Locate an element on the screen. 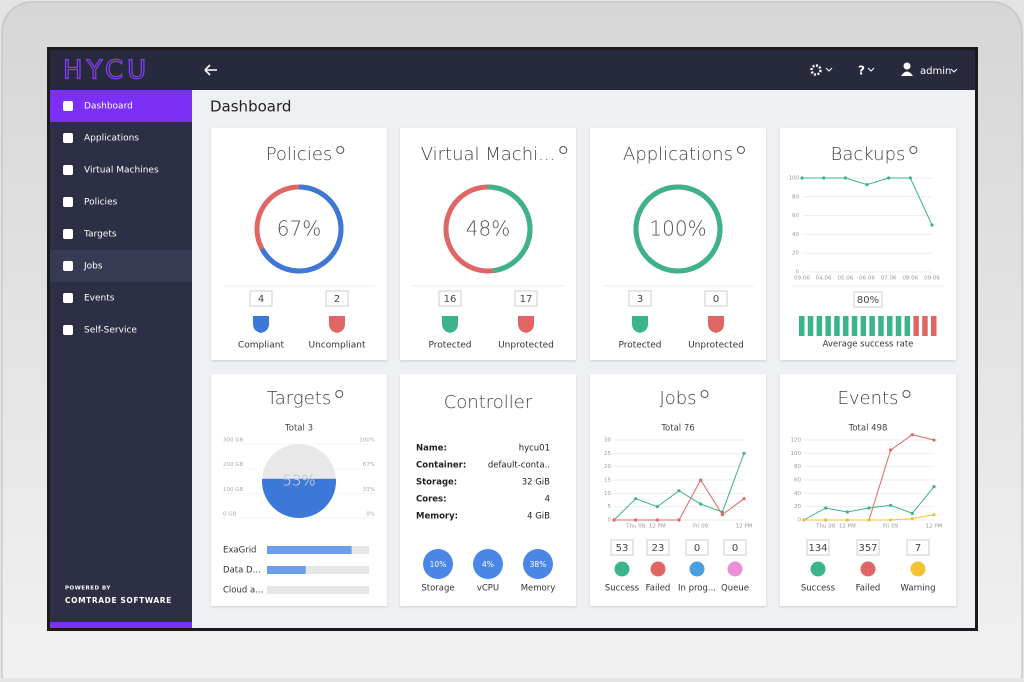 The width and height of the screenshot is (1024, 682). company: COMTRADE SOFTWARE is located at coordinates (118, 600).